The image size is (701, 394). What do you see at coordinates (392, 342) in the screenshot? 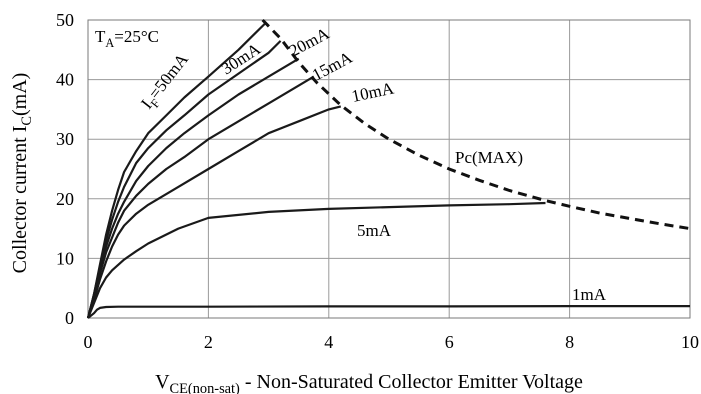
I see `x-tick-labels: 0 2 4 6 8 10` at bounding box center [392, 342].